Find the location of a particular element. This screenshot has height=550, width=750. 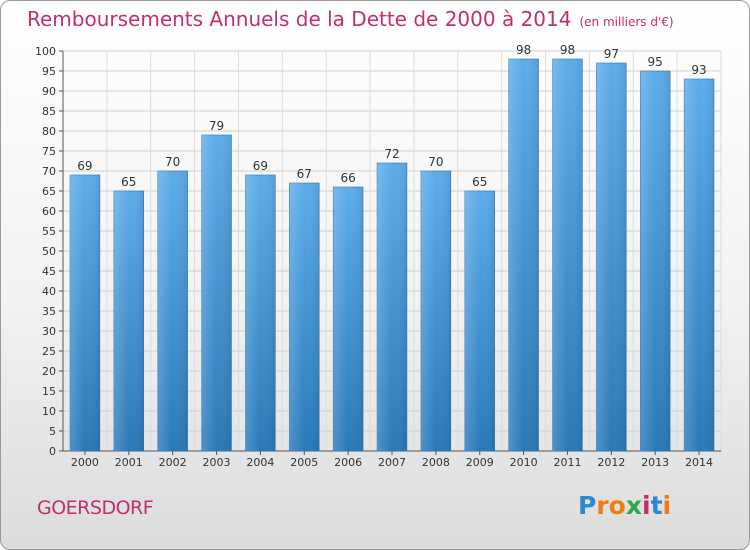

x-tick-label: 2010 is located at coordinates (524, 462).